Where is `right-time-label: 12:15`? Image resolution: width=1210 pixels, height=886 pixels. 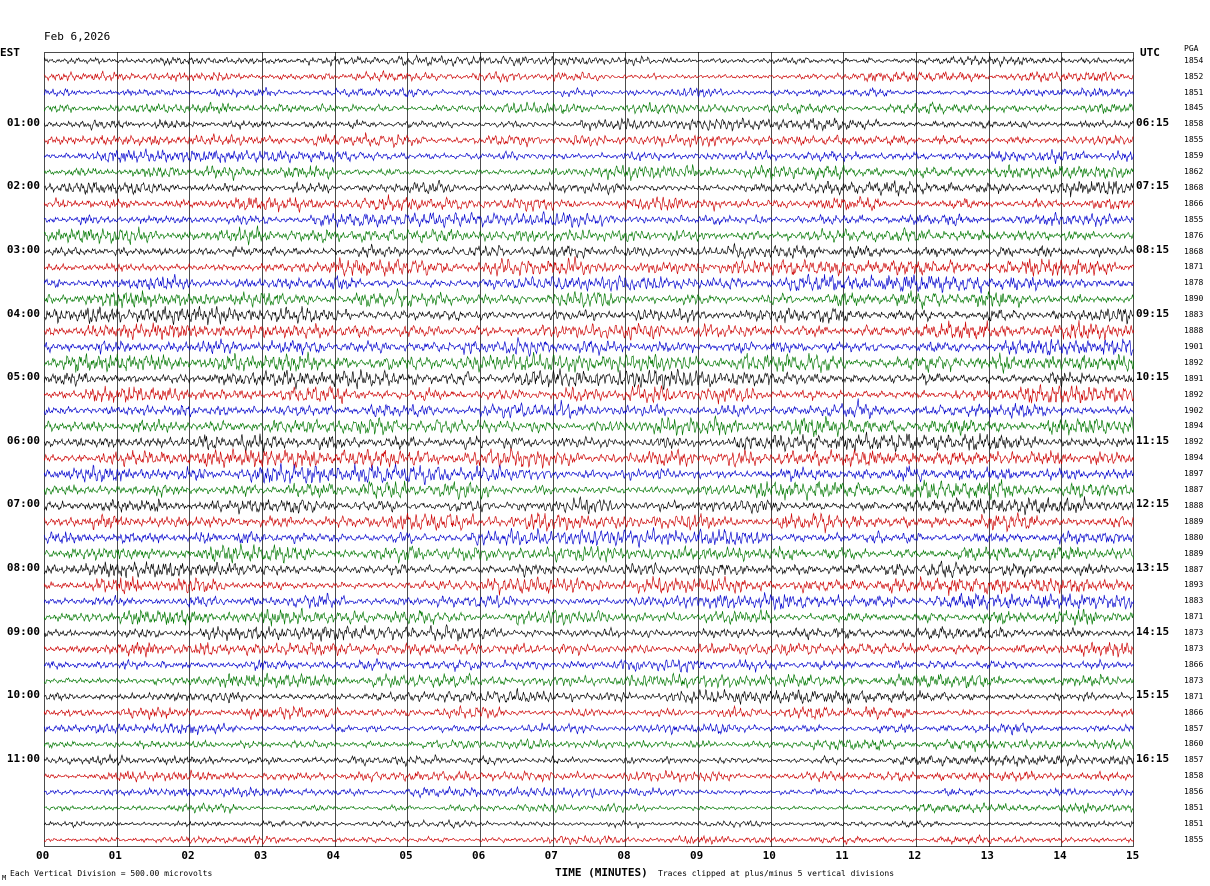
right-time-label: 12:15 is located at coordinates (1153, 504).